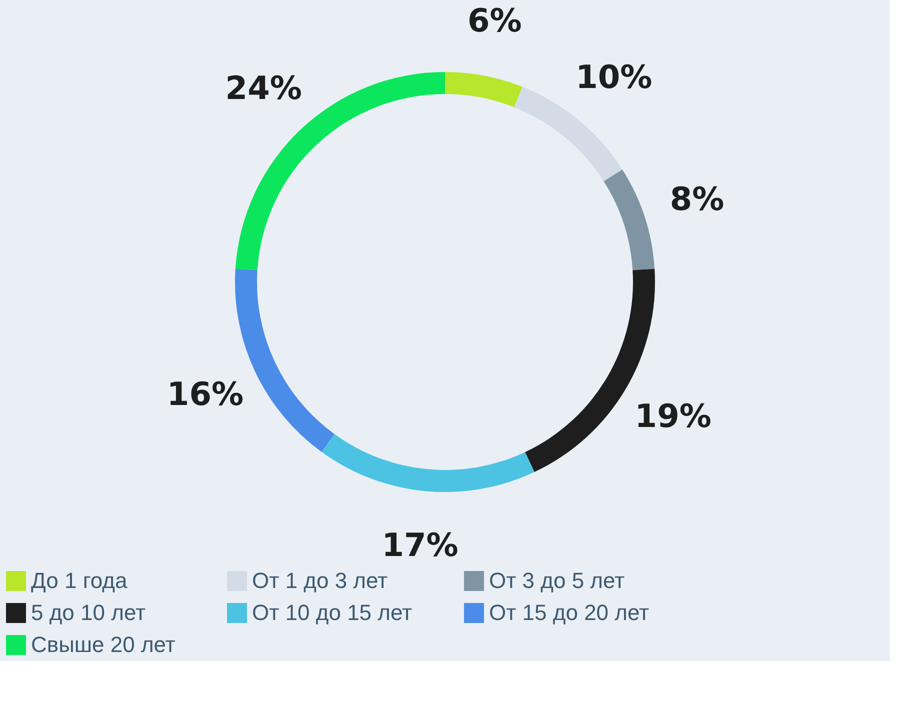 The image size is (900, 712). I want to click on data-label: 16%, so click(205, 393).